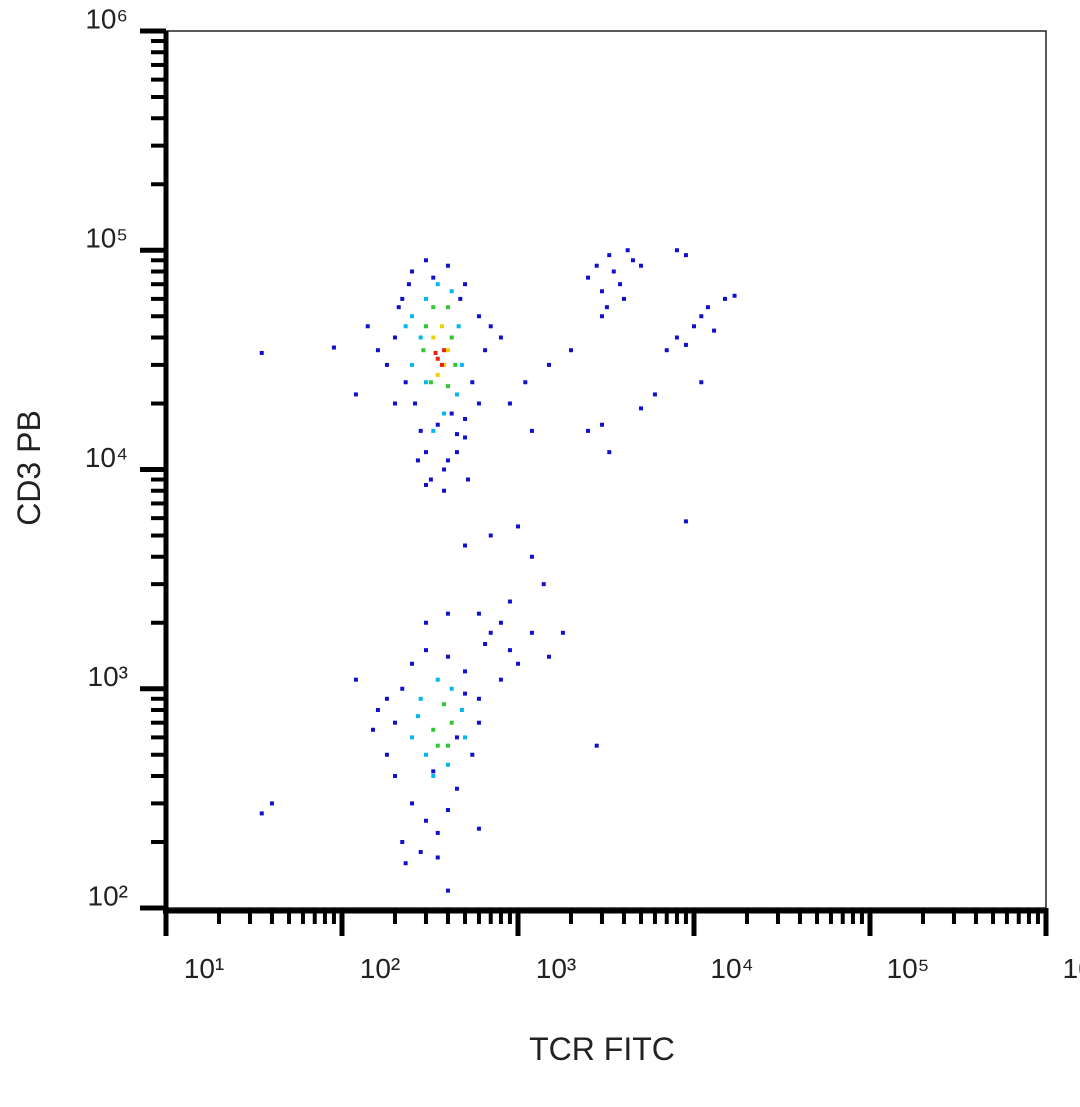 The image size is (1080, 1107). I want to click on x-tick-label: 10⁵, so click(908, 968).